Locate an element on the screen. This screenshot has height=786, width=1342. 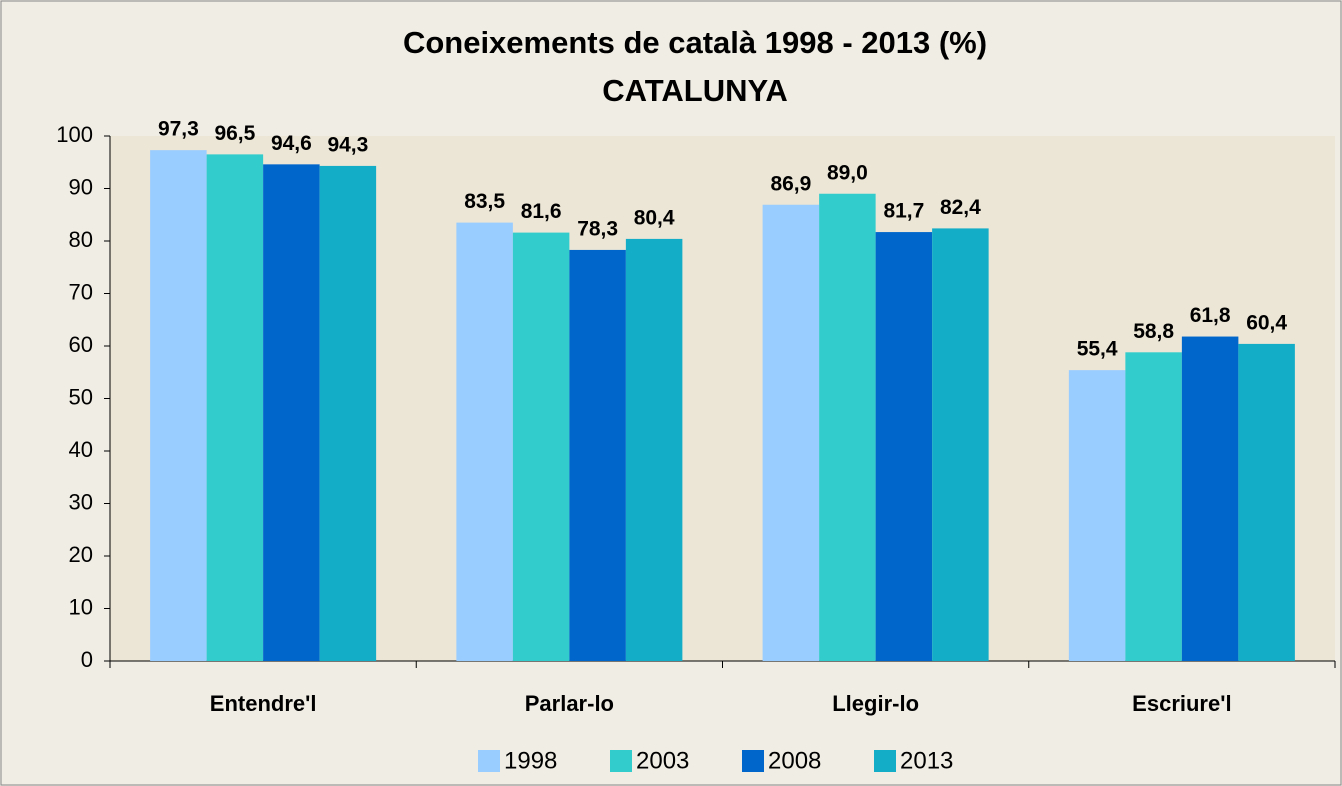
y-tick-label: 50 is located at coordinates (81, 396).